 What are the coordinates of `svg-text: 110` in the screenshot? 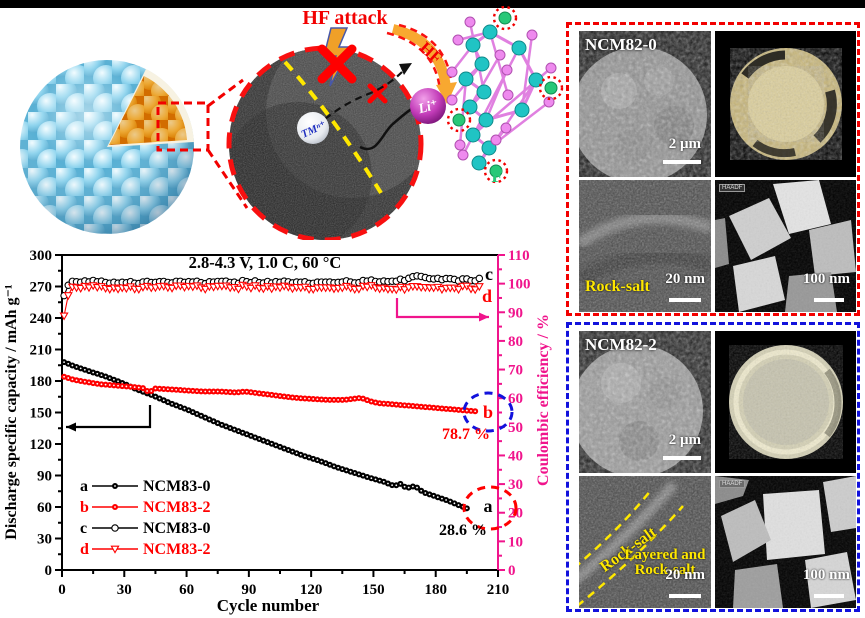 It's located at (519, 256).